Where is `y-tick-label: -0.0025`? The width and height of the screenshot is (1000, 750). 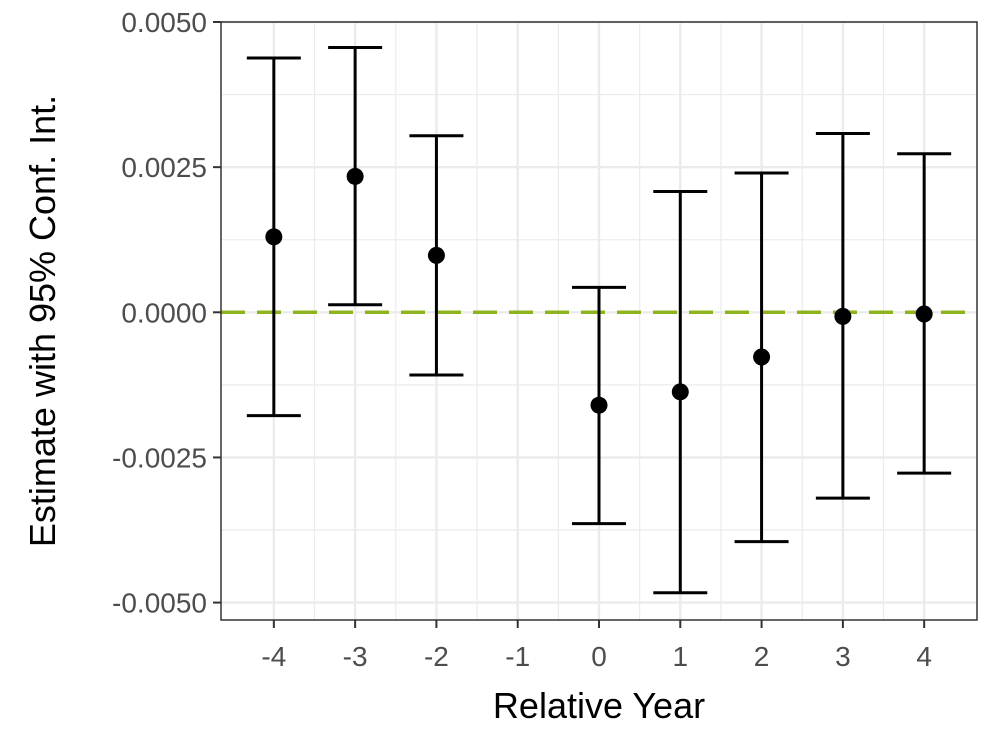 y-tick-label: -0.0025 is located at coordinates (159, 457).